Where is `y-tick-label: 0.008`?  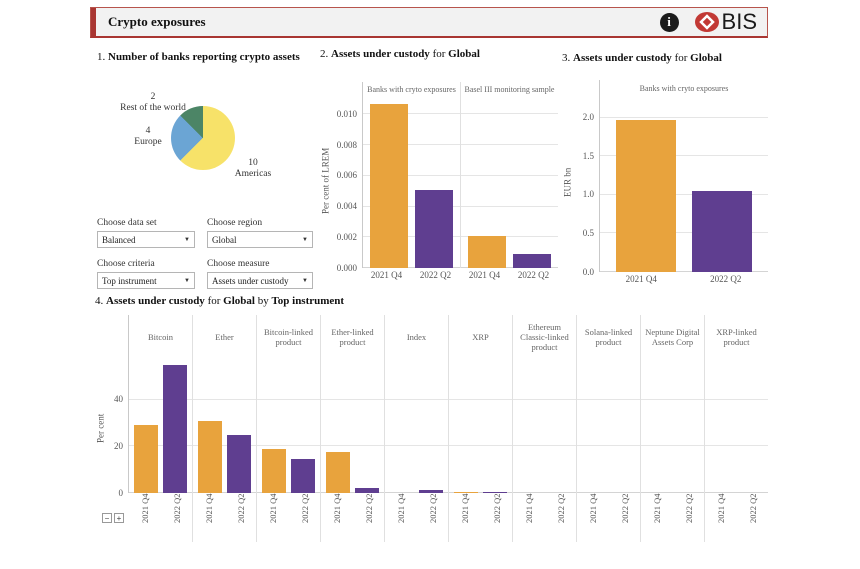
y-tick-label: 0.008 is located at coordinates (346, 144).